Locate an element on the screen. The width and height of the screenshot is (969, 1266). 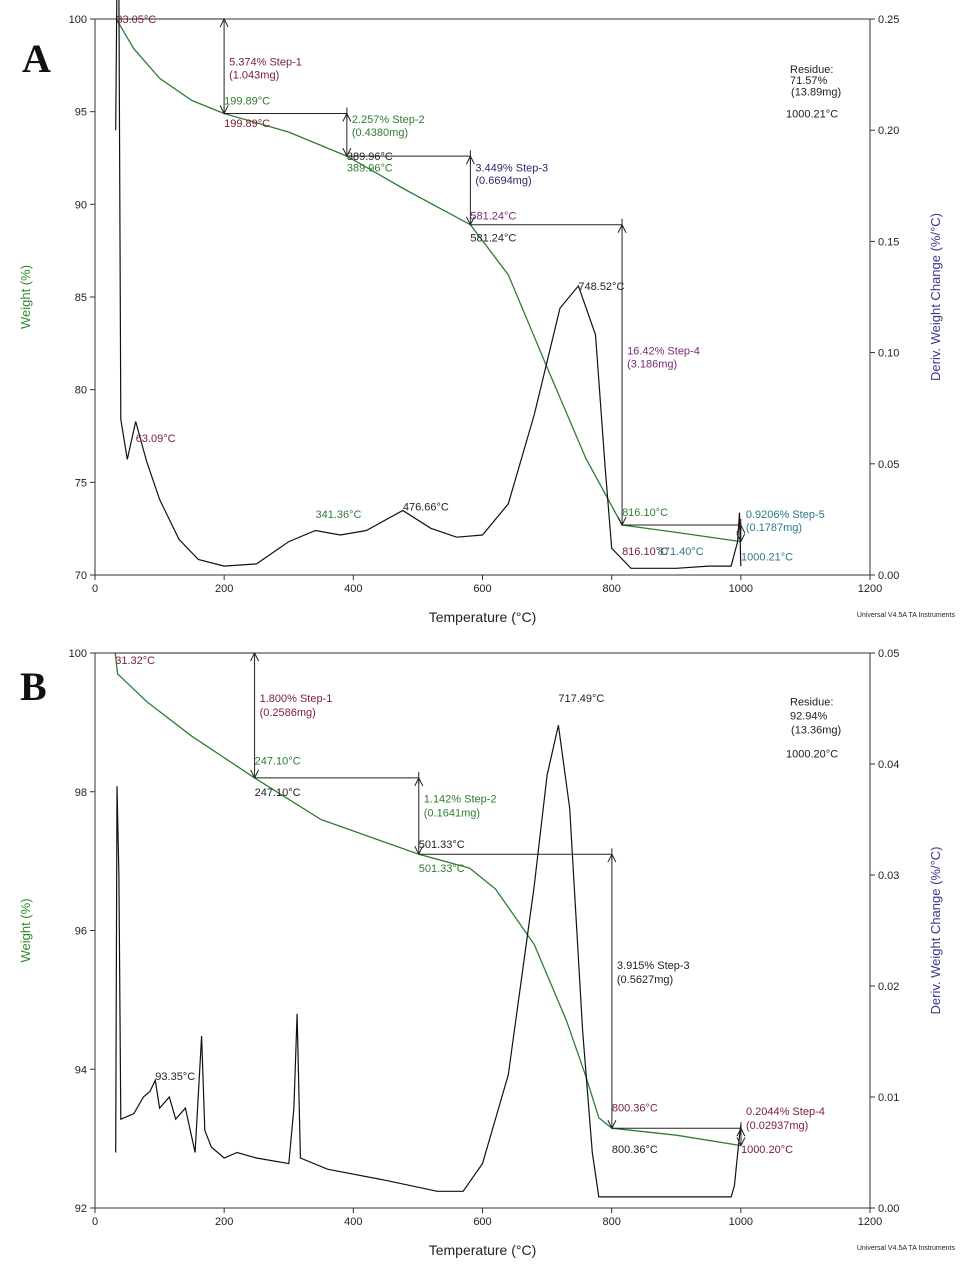
panel-a-annotation: 1000.21°C is located at coordinates (767, 557).